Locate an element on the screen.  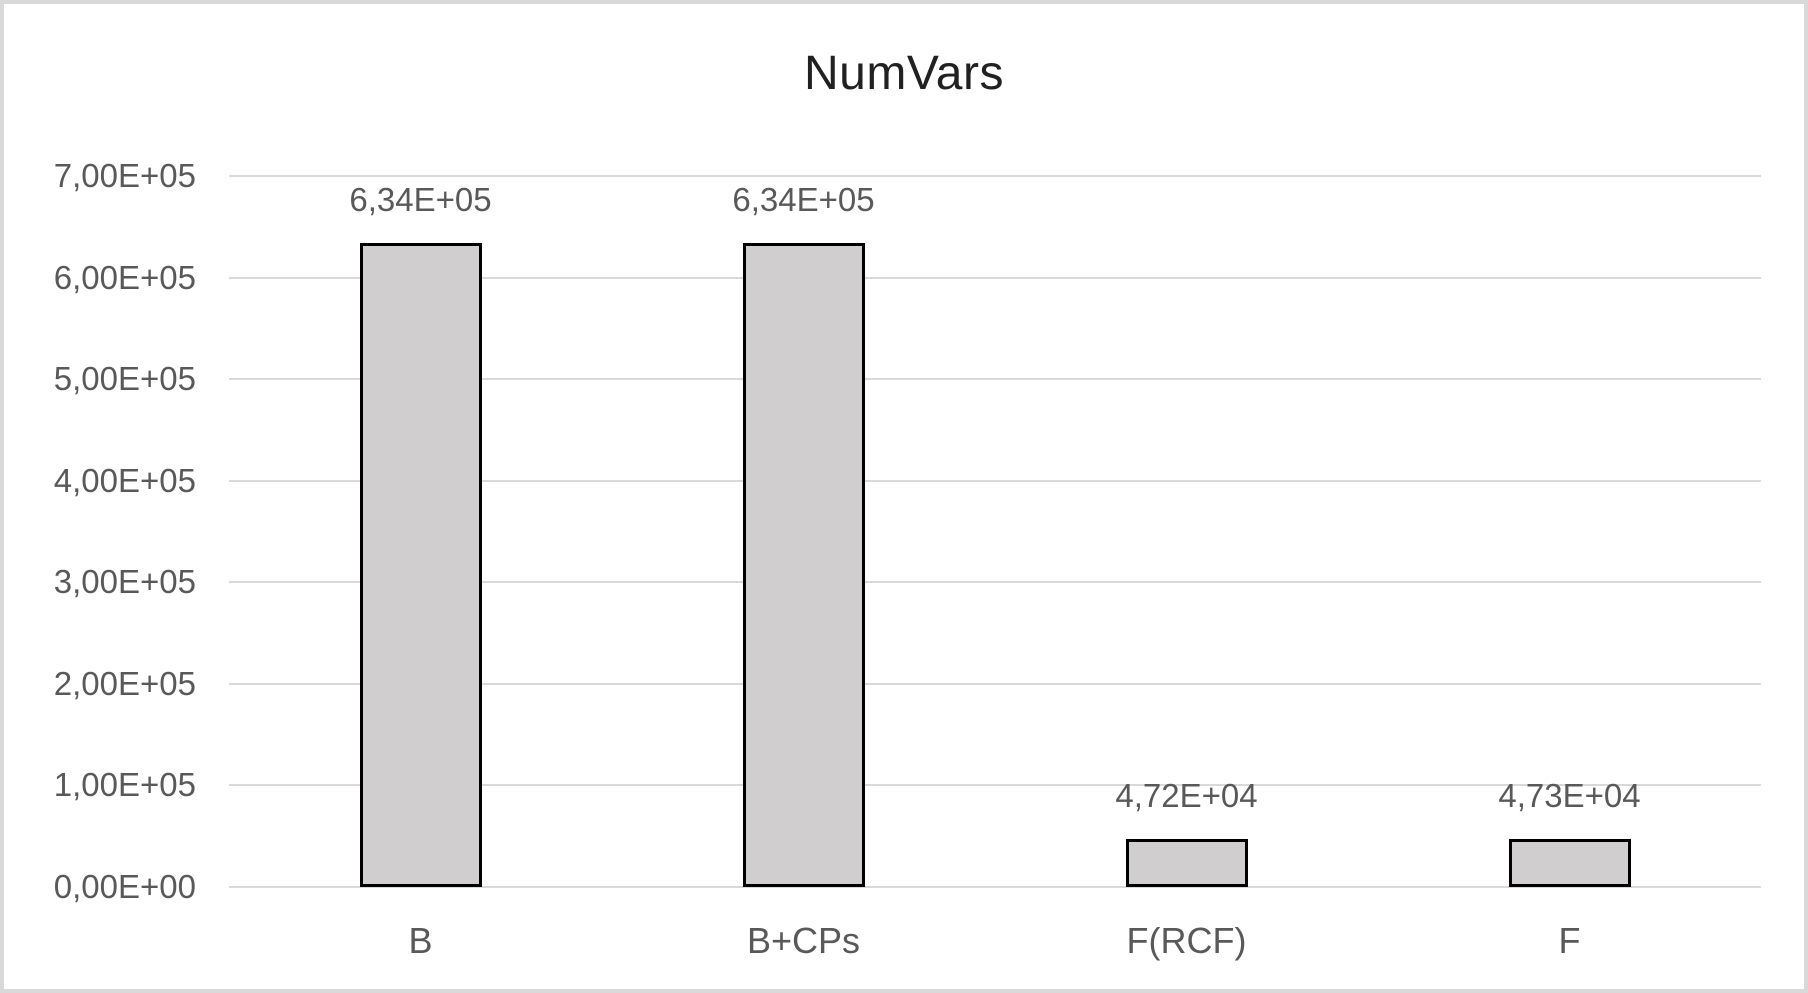
bar-F is located at coordinates (1569, 862).